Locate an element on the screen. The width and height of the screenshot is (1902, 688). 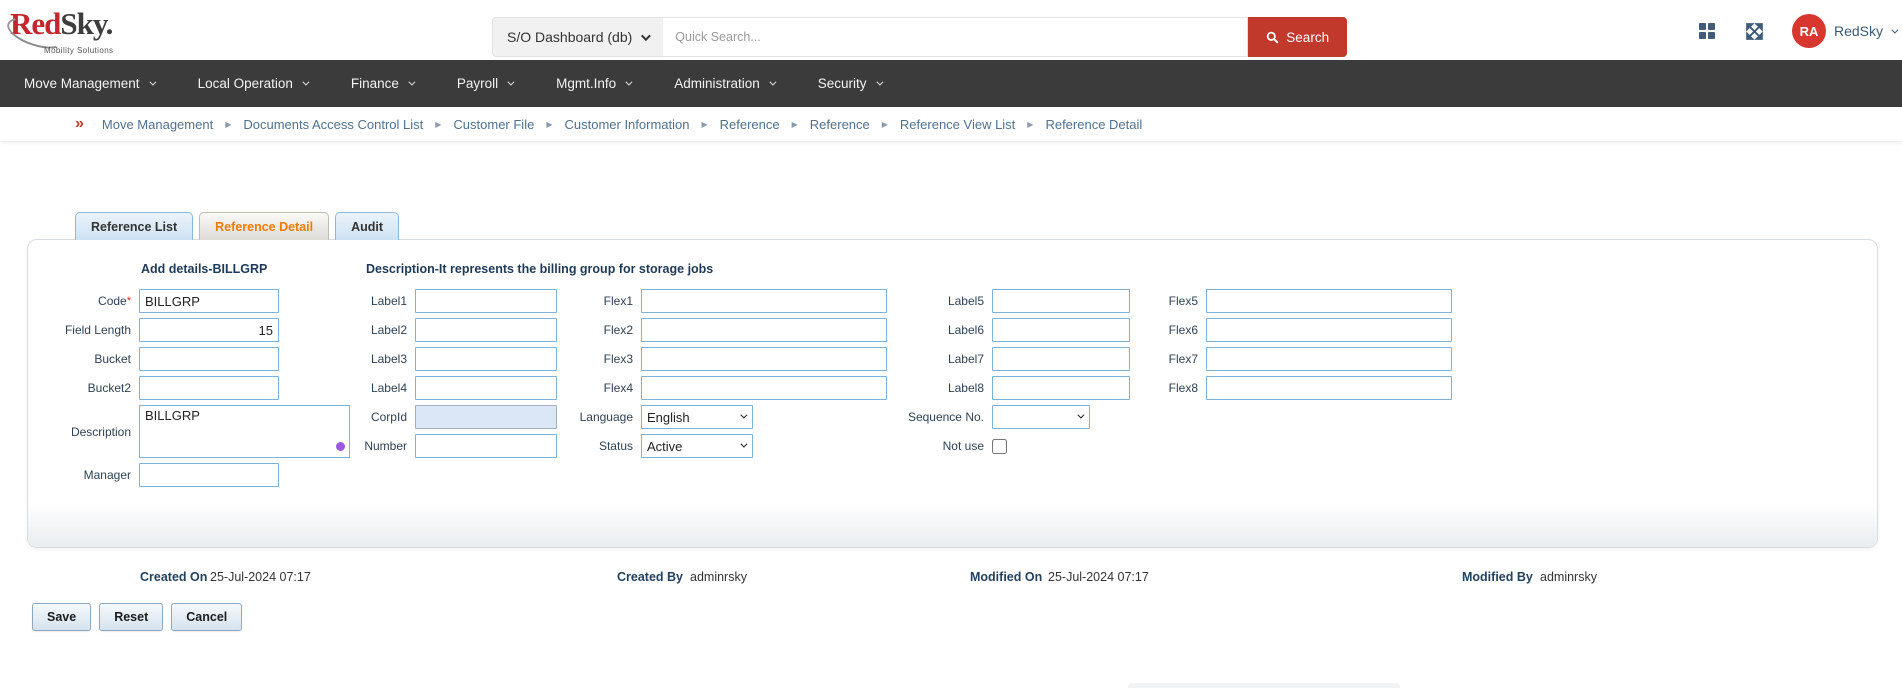
number-label: Number is located at coordinates (385, 446).